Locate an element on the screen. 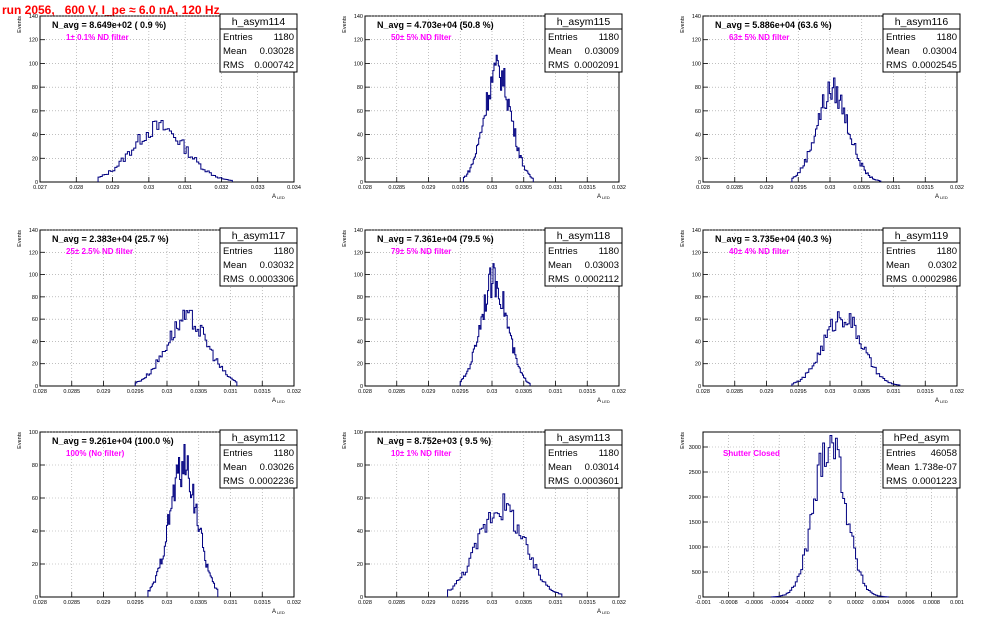  x-tick-label: 0.029 is located at coordinates (104, 392).